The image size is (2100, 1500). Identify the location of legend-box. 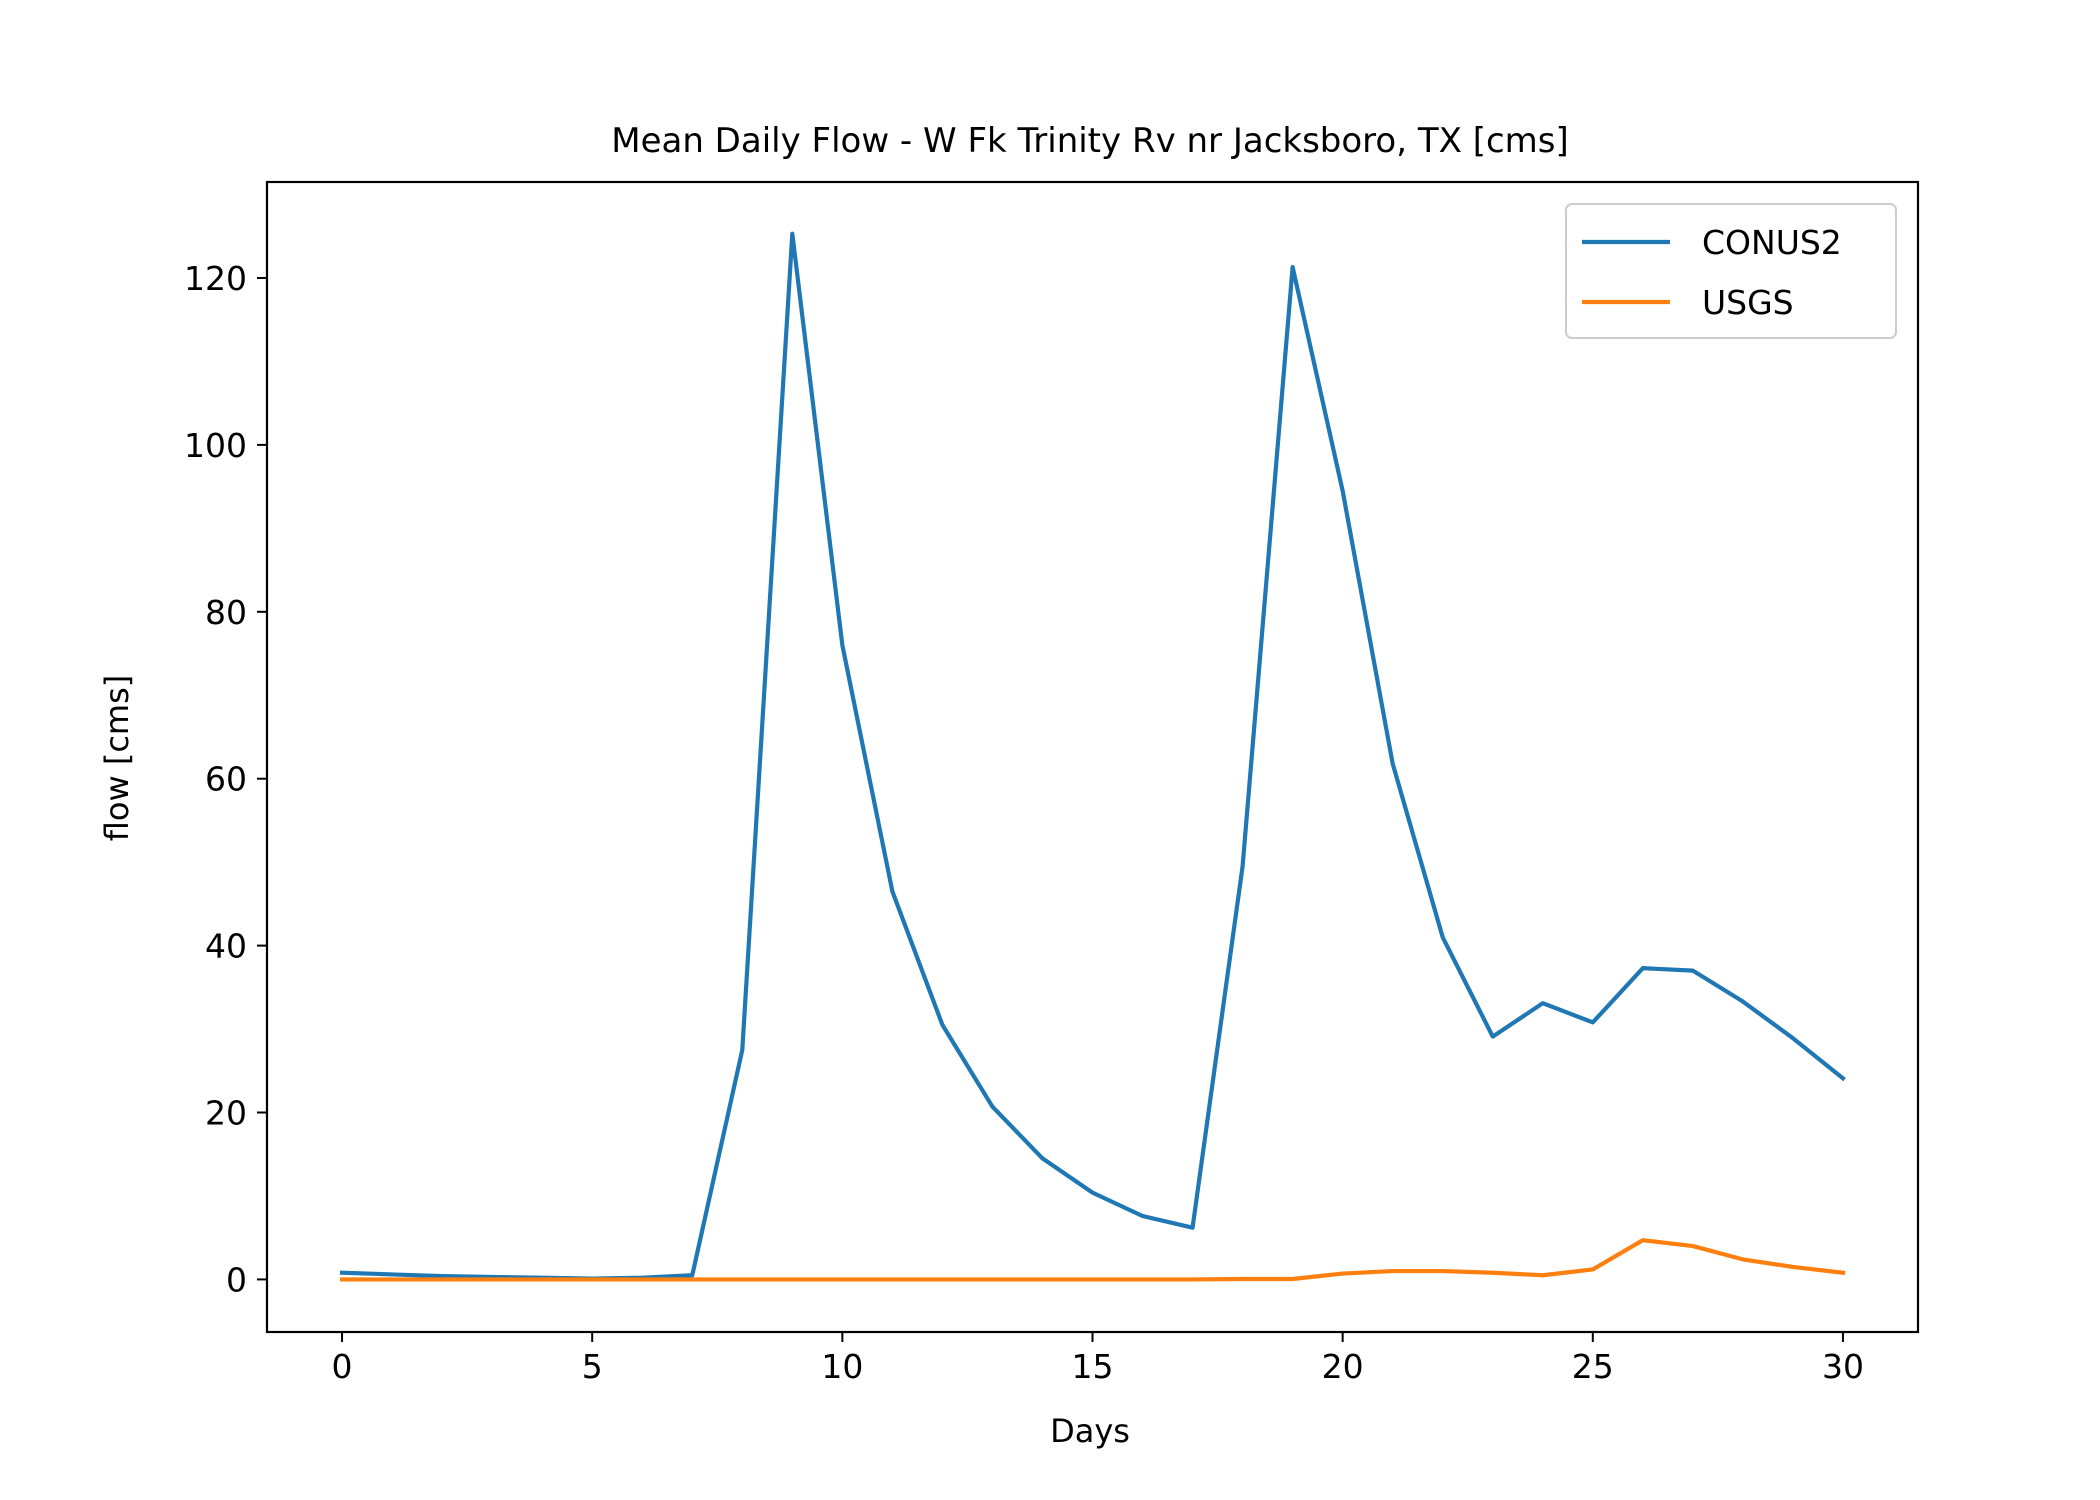
(1731, 271).